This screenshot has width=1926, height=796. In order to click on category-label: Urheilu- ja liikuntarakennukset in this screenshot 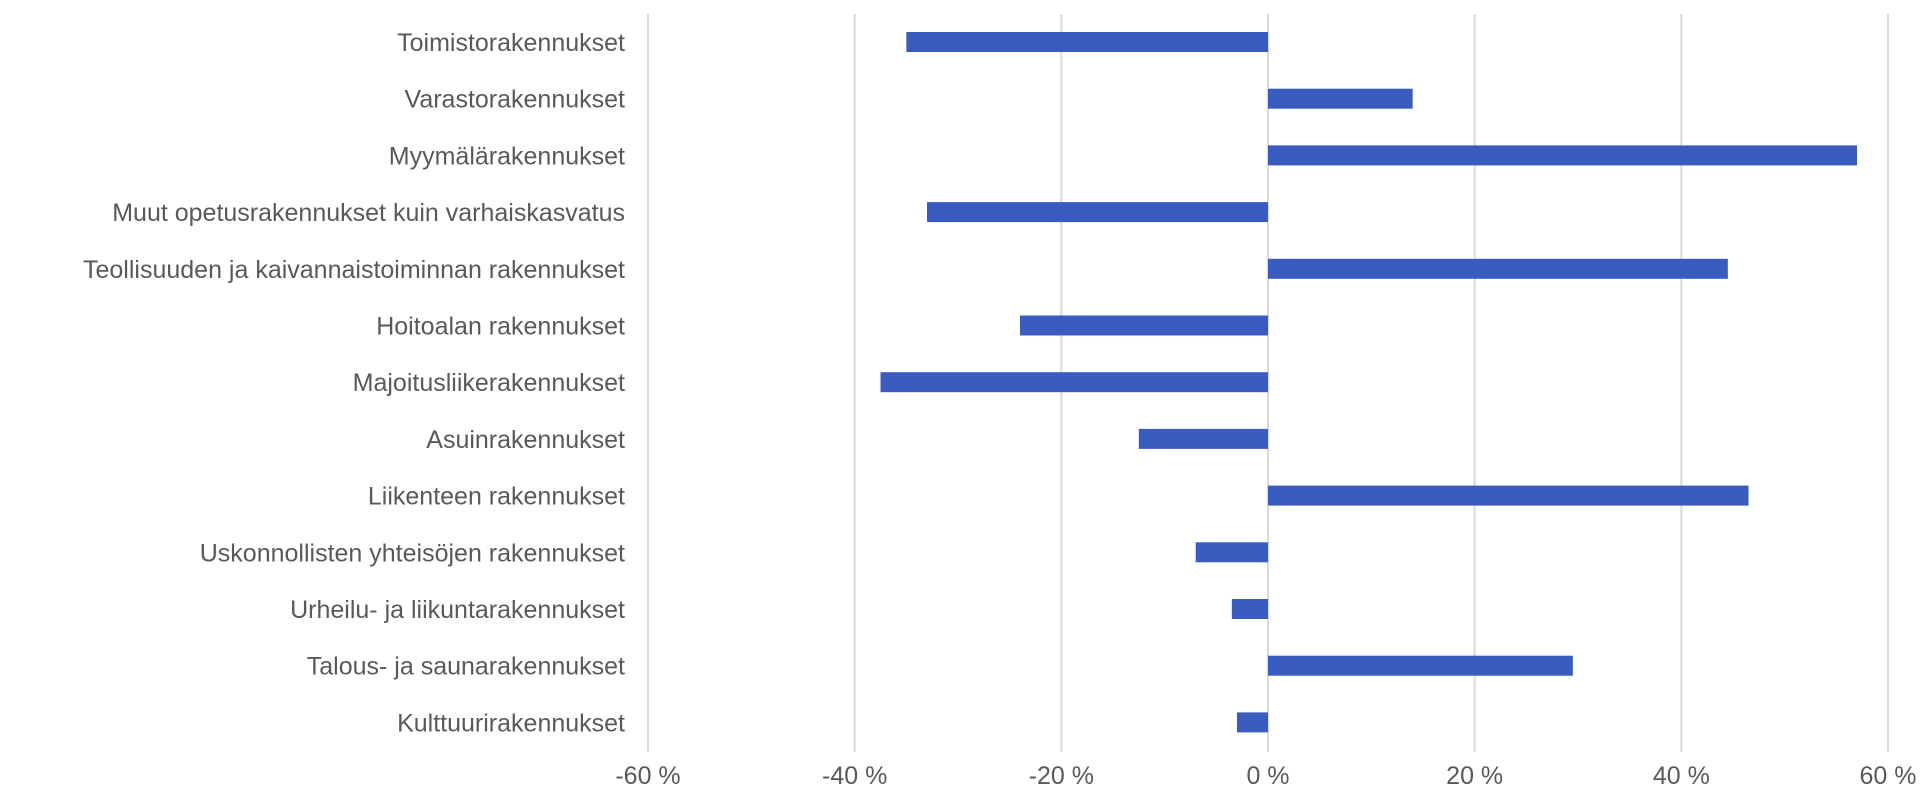, I will do `click(457, 610)`.